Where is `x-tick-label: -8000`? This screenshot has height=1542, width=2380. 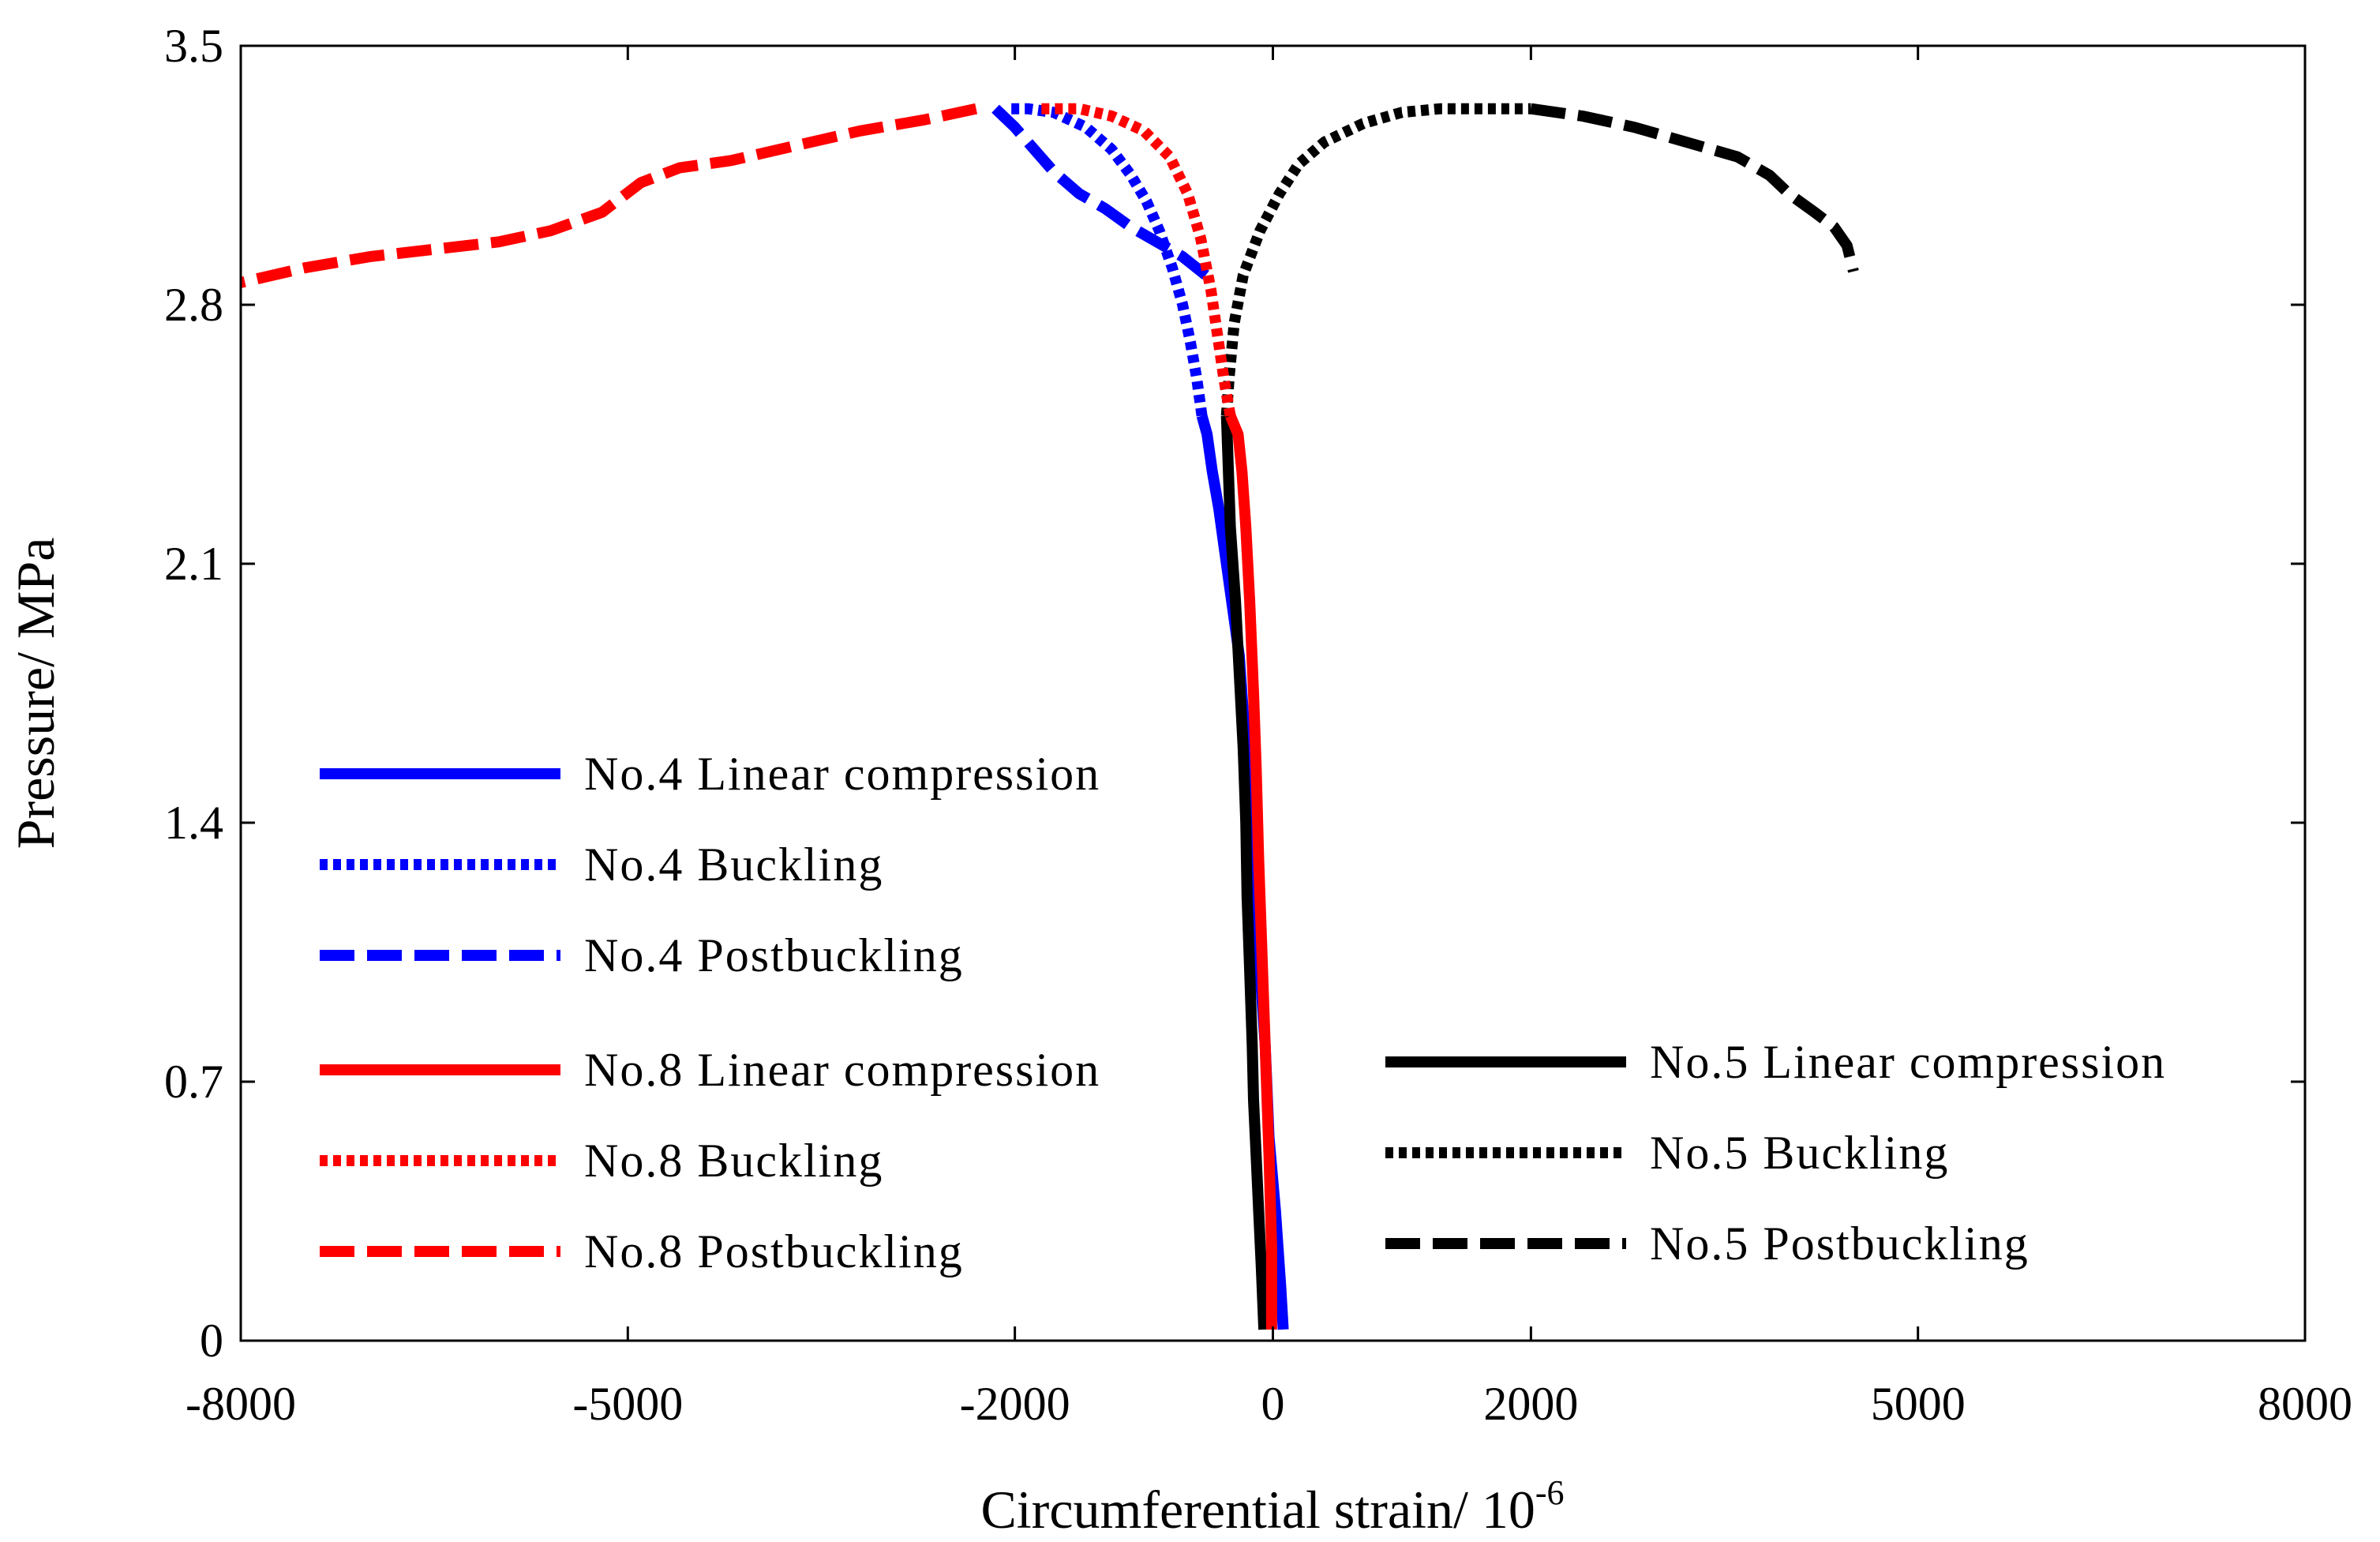 x-tick-label: -8000 is located at coordinates (241, 1404).